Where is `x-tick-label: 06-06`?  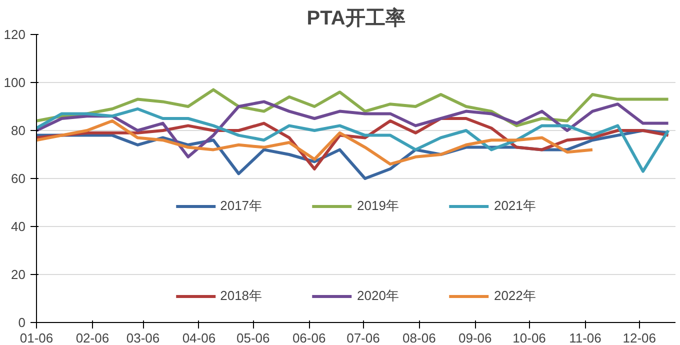
x-tick-label: 06-06 is located at coordinates (309, 337).